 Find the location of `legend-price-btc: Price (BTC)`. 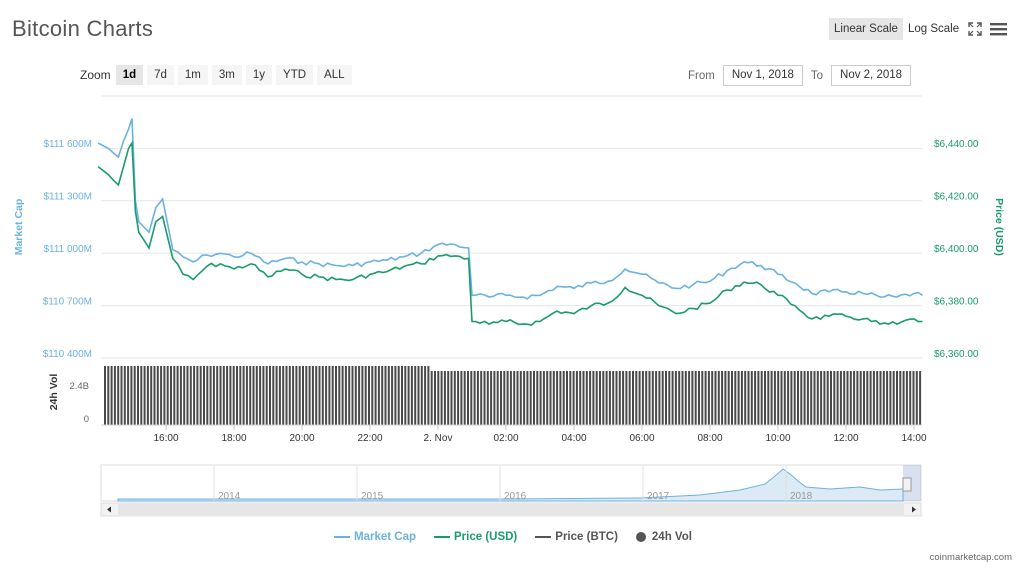

legend-price-btc: Price (BTC) is located at coordinates (576, 537).